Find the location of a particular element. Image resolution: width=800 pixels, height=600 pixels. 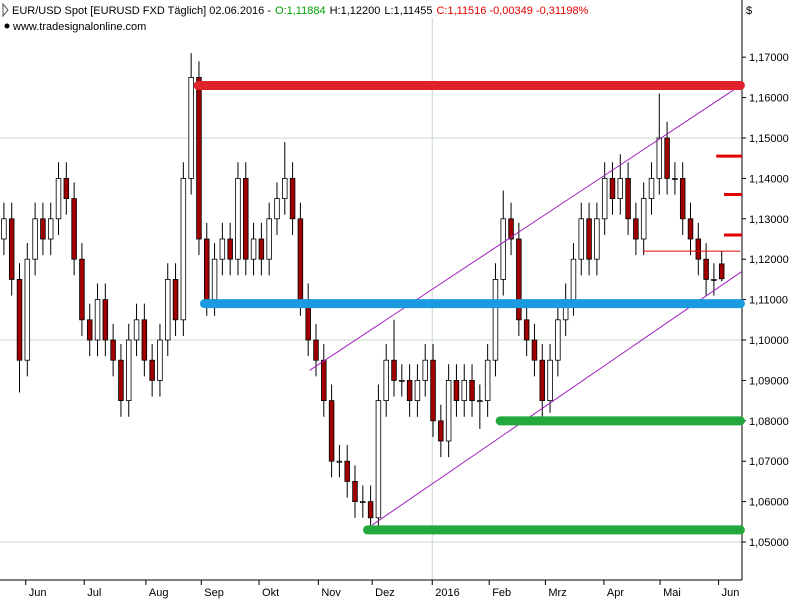

y-tick-label: 1,09000 is located at coordinates (769, 381).